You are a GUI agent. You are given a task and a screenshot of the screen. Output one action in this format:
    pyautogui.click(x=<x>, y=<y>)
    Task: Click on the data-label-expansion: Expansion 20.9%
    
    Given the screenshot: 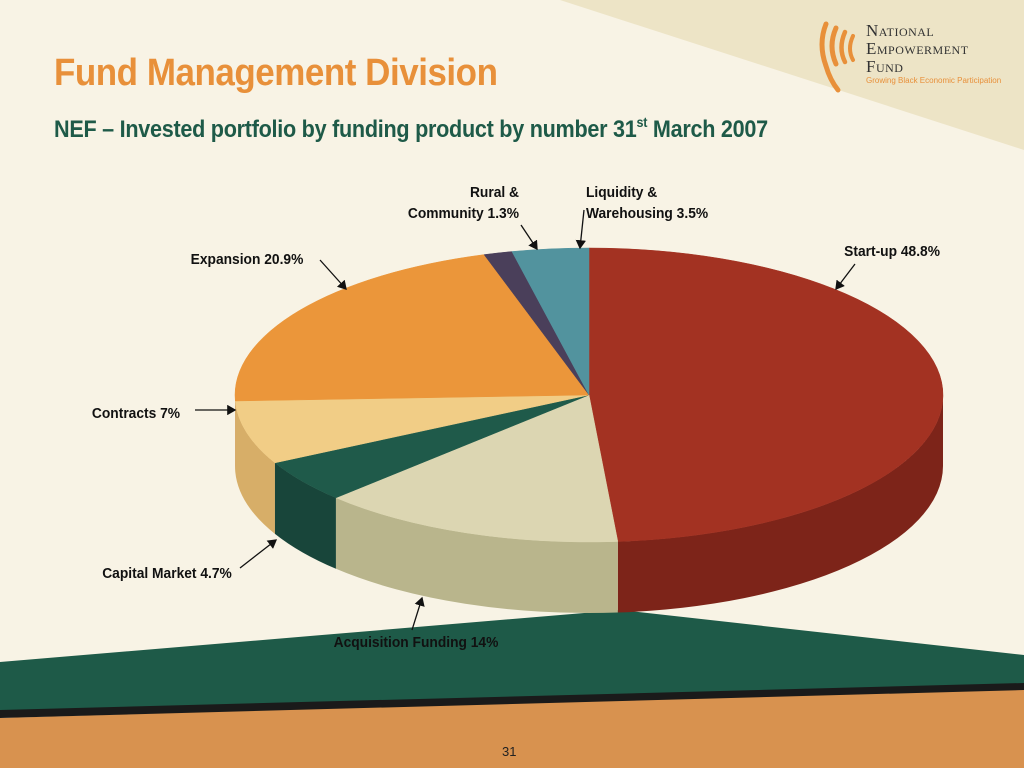 What is the action you would take?
    pyautogui.click(x=247, y=260)
    